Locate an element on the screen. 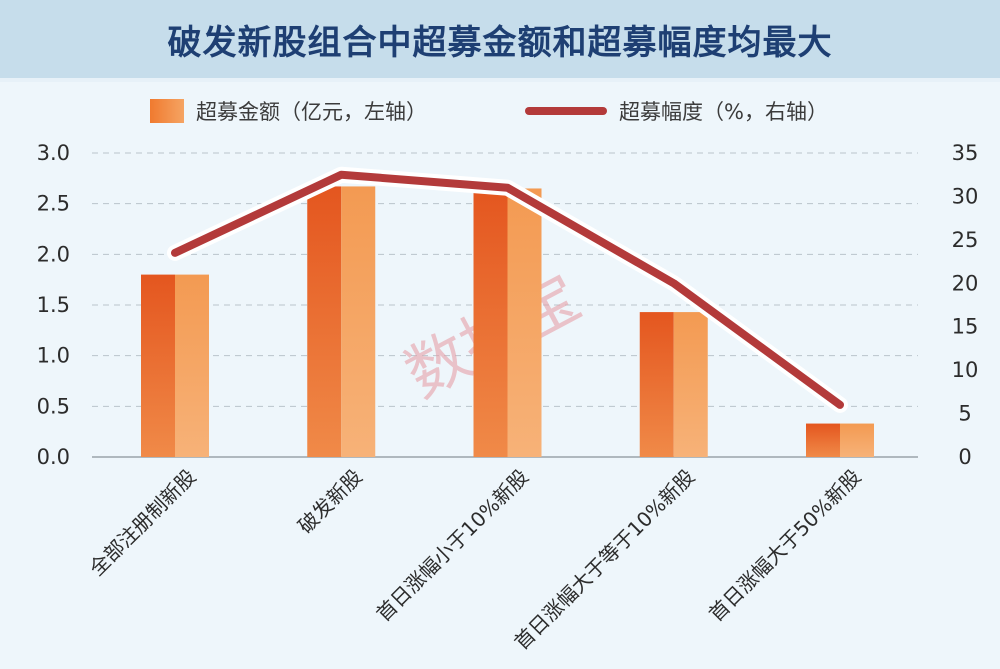 The height and width of the screenshot is (669, 1000). y-left-tick-label: 0.5 is located at coordinates (53, 406).